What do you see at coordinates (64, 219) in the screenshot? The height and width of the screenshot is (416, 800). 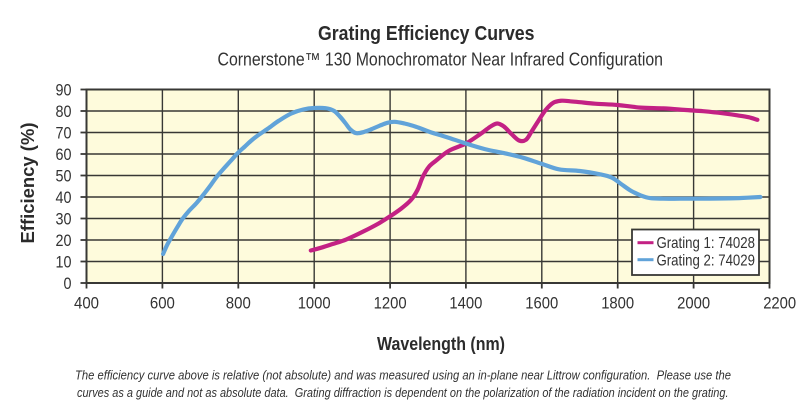 I see `svg-text: 30` at bounding box center [64, 219].